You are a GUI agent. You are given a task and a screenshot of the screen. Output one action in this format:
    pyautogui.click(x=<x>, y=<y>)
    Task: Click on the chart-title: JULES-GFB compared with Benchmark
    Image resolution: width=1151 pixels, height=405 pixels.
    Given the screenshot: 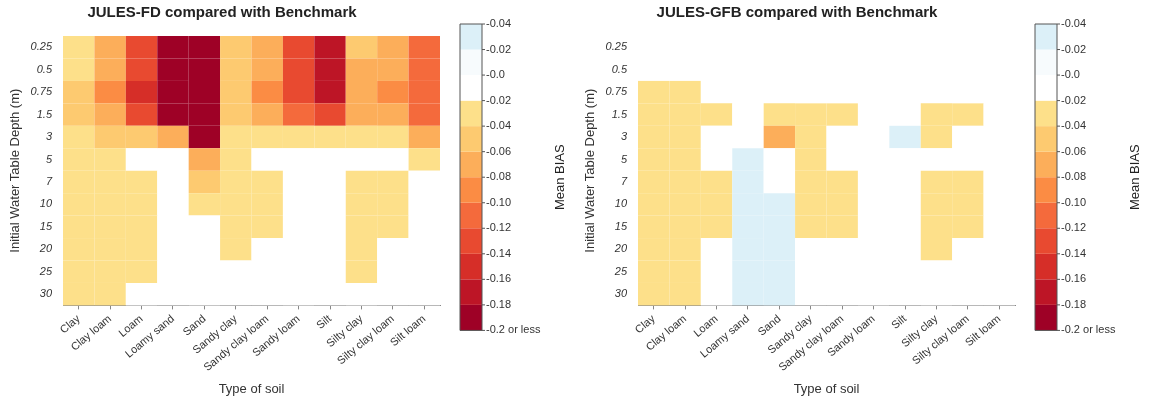 What is the action you would take?
    pyautogui.click(x=797, y=12)
    